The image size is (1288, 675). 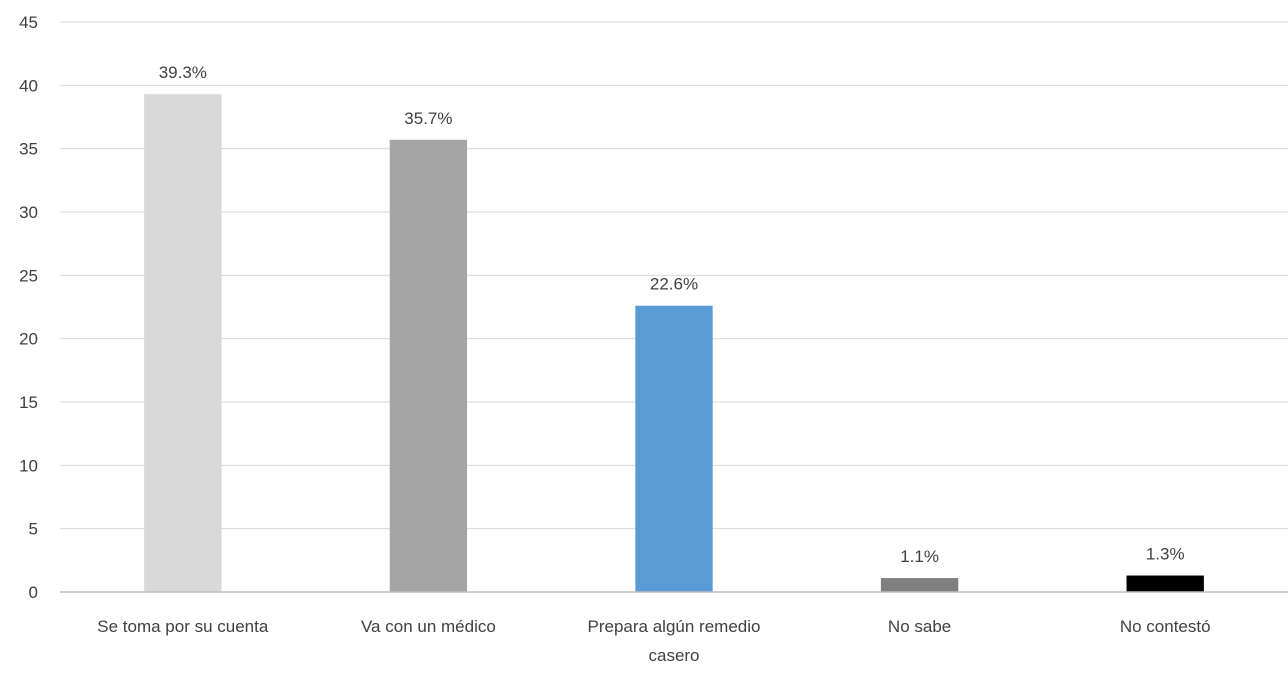 What do you see at coordinates (919, 556) in the screenshot?
I see `data-label-3: 1.1%` at bounding box center [919, 556].